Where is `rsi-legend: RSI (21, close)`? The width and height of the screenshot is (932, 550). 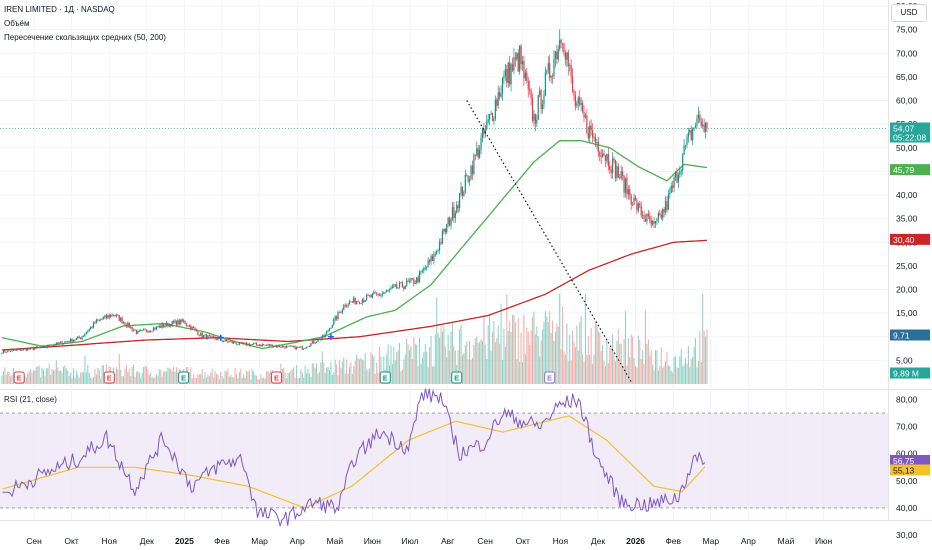
rsi-legend: RSI (21, close) is located at coordinates (30, 399).